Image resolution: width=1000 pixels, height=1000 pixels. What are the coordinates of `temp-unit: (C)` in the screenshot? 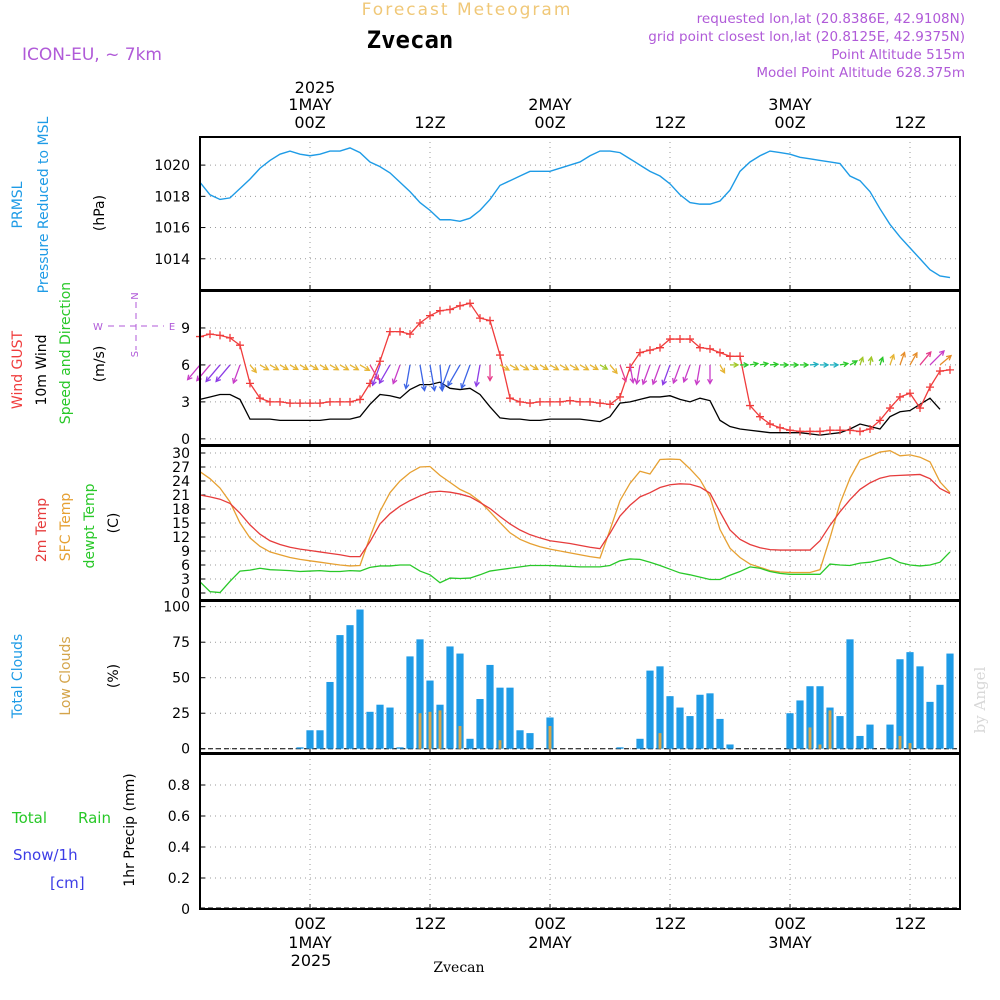 It's located at (114, 523).